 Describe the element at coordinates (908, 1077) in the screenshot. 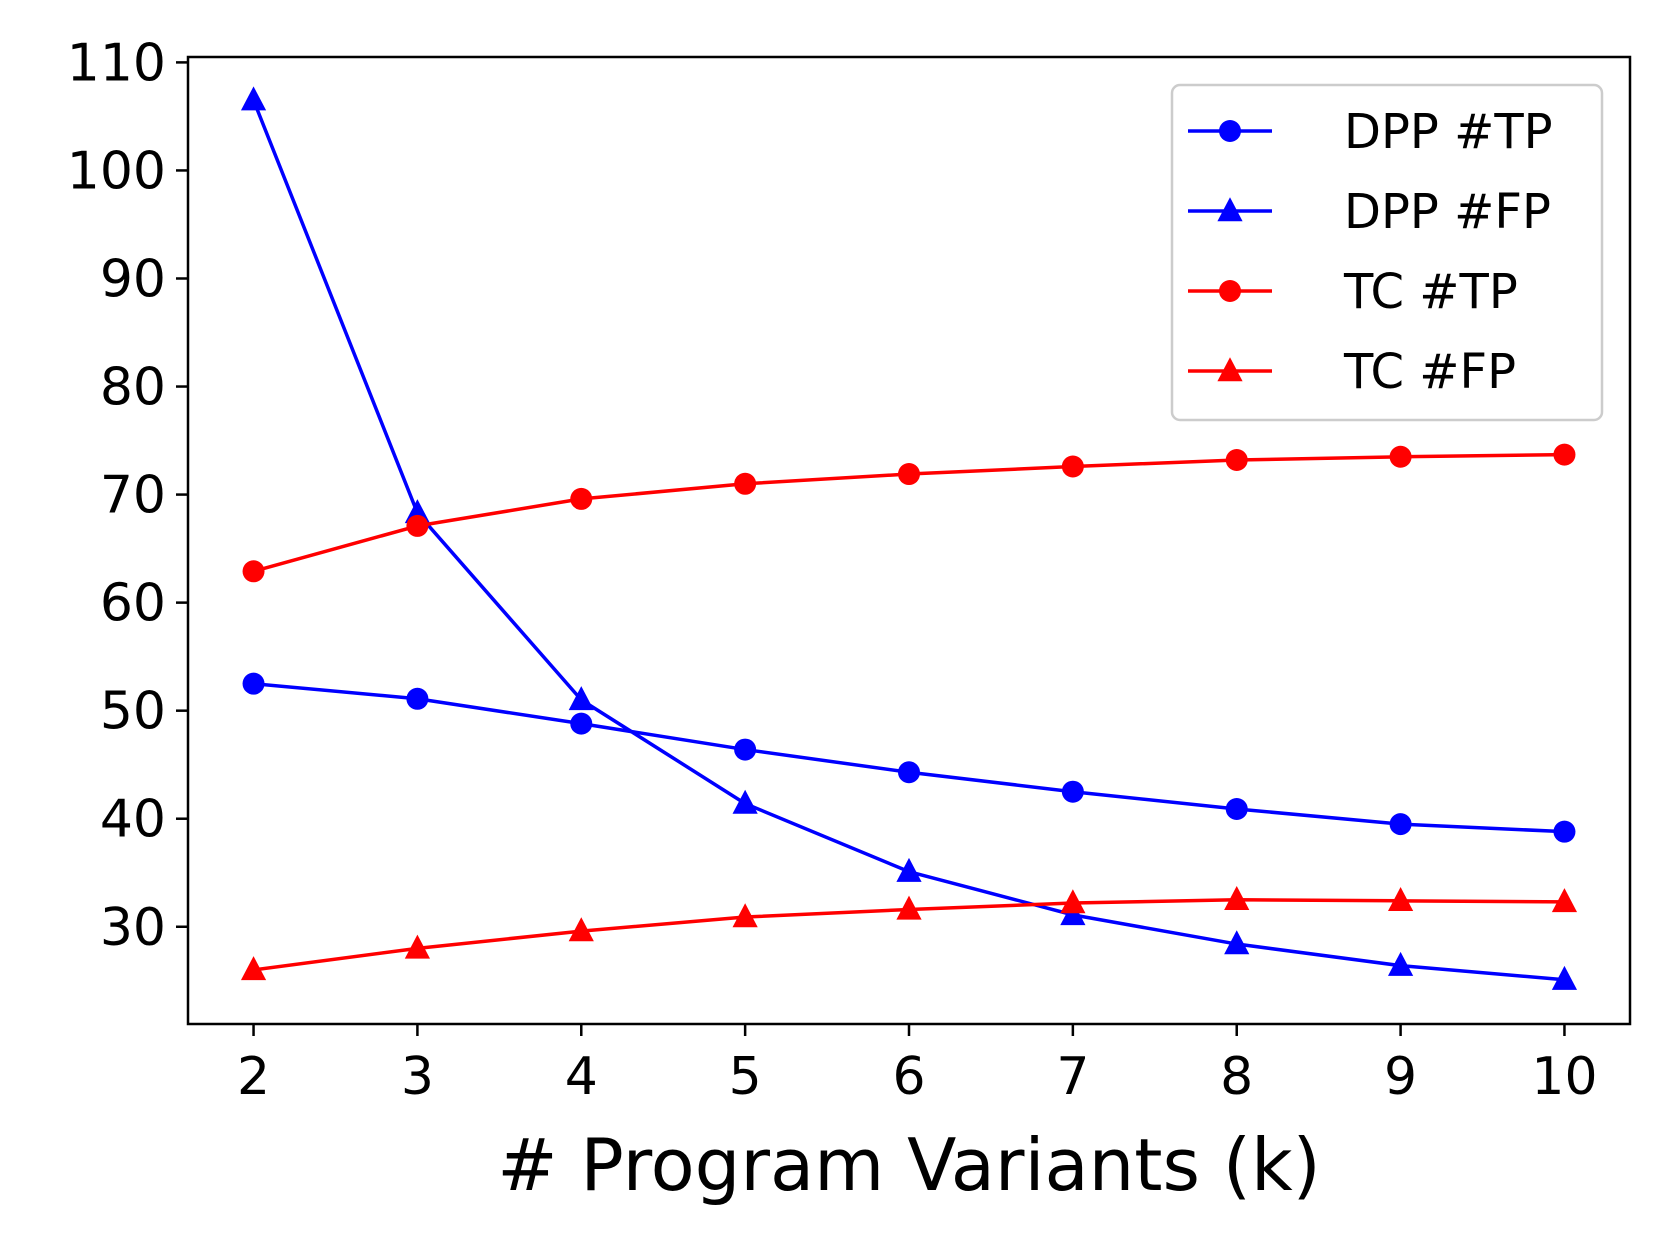

I see `x-tick-label: 6` at that location.